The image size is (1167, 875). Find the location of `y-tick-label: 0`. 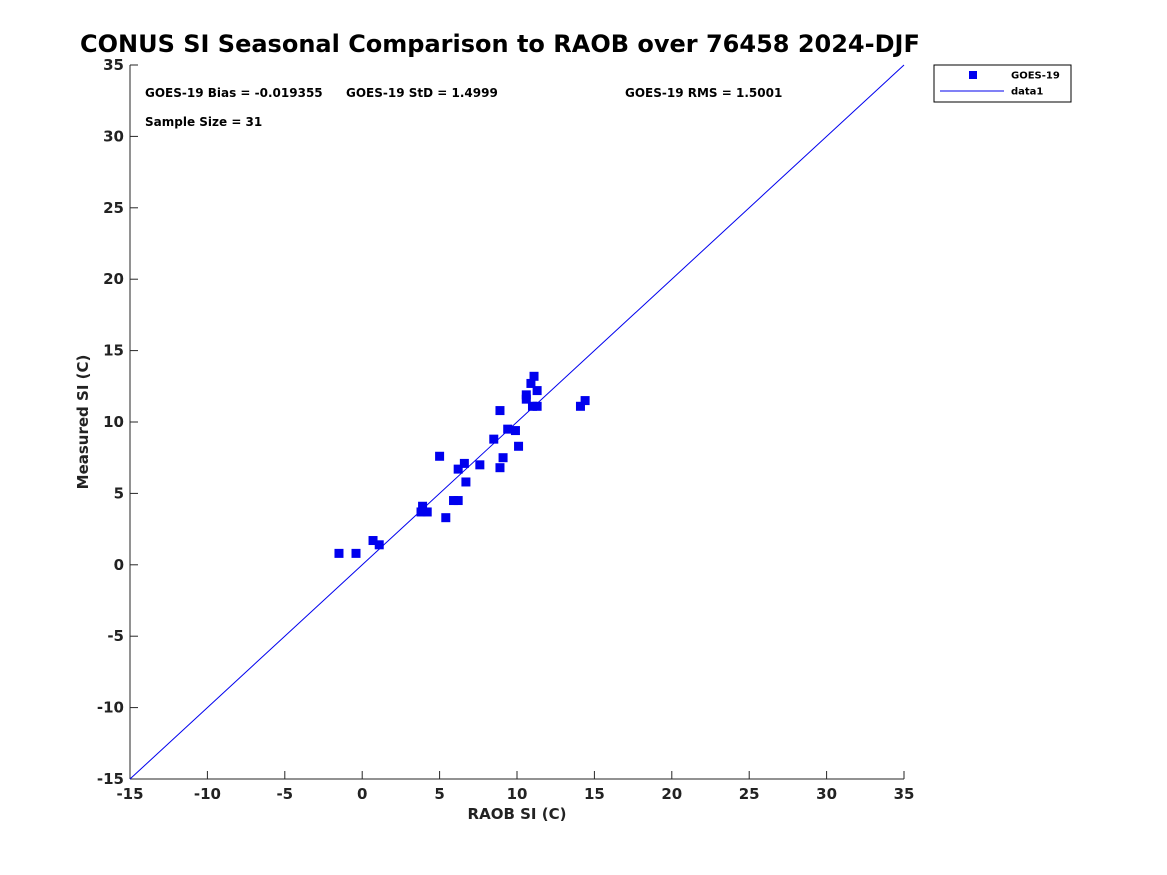

y-tick-label: 0 is located at coordinates (119, 565).